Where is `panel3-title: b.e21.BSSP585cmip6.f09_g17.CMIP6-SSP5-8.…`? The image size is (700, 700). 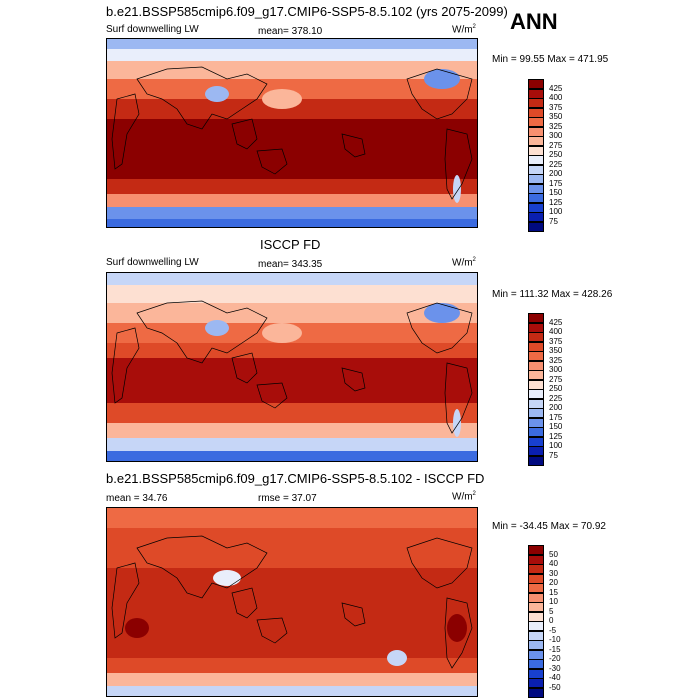 panel3-title: b.e21.BSSP585cmip6.f09_g17.CMIP6-SSP5-8.… is located at coordinates (295, 478).